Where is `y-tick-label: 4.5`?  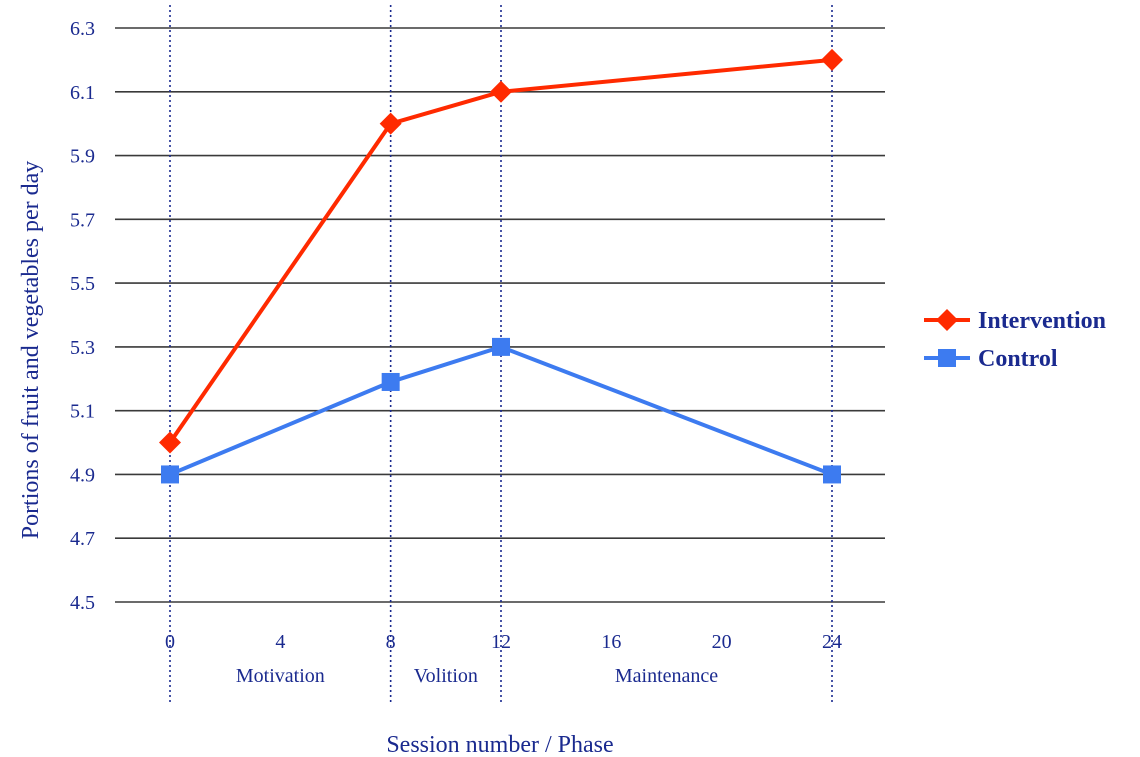
y-tick-label: 4.5 is located at coordinates (82, 603).